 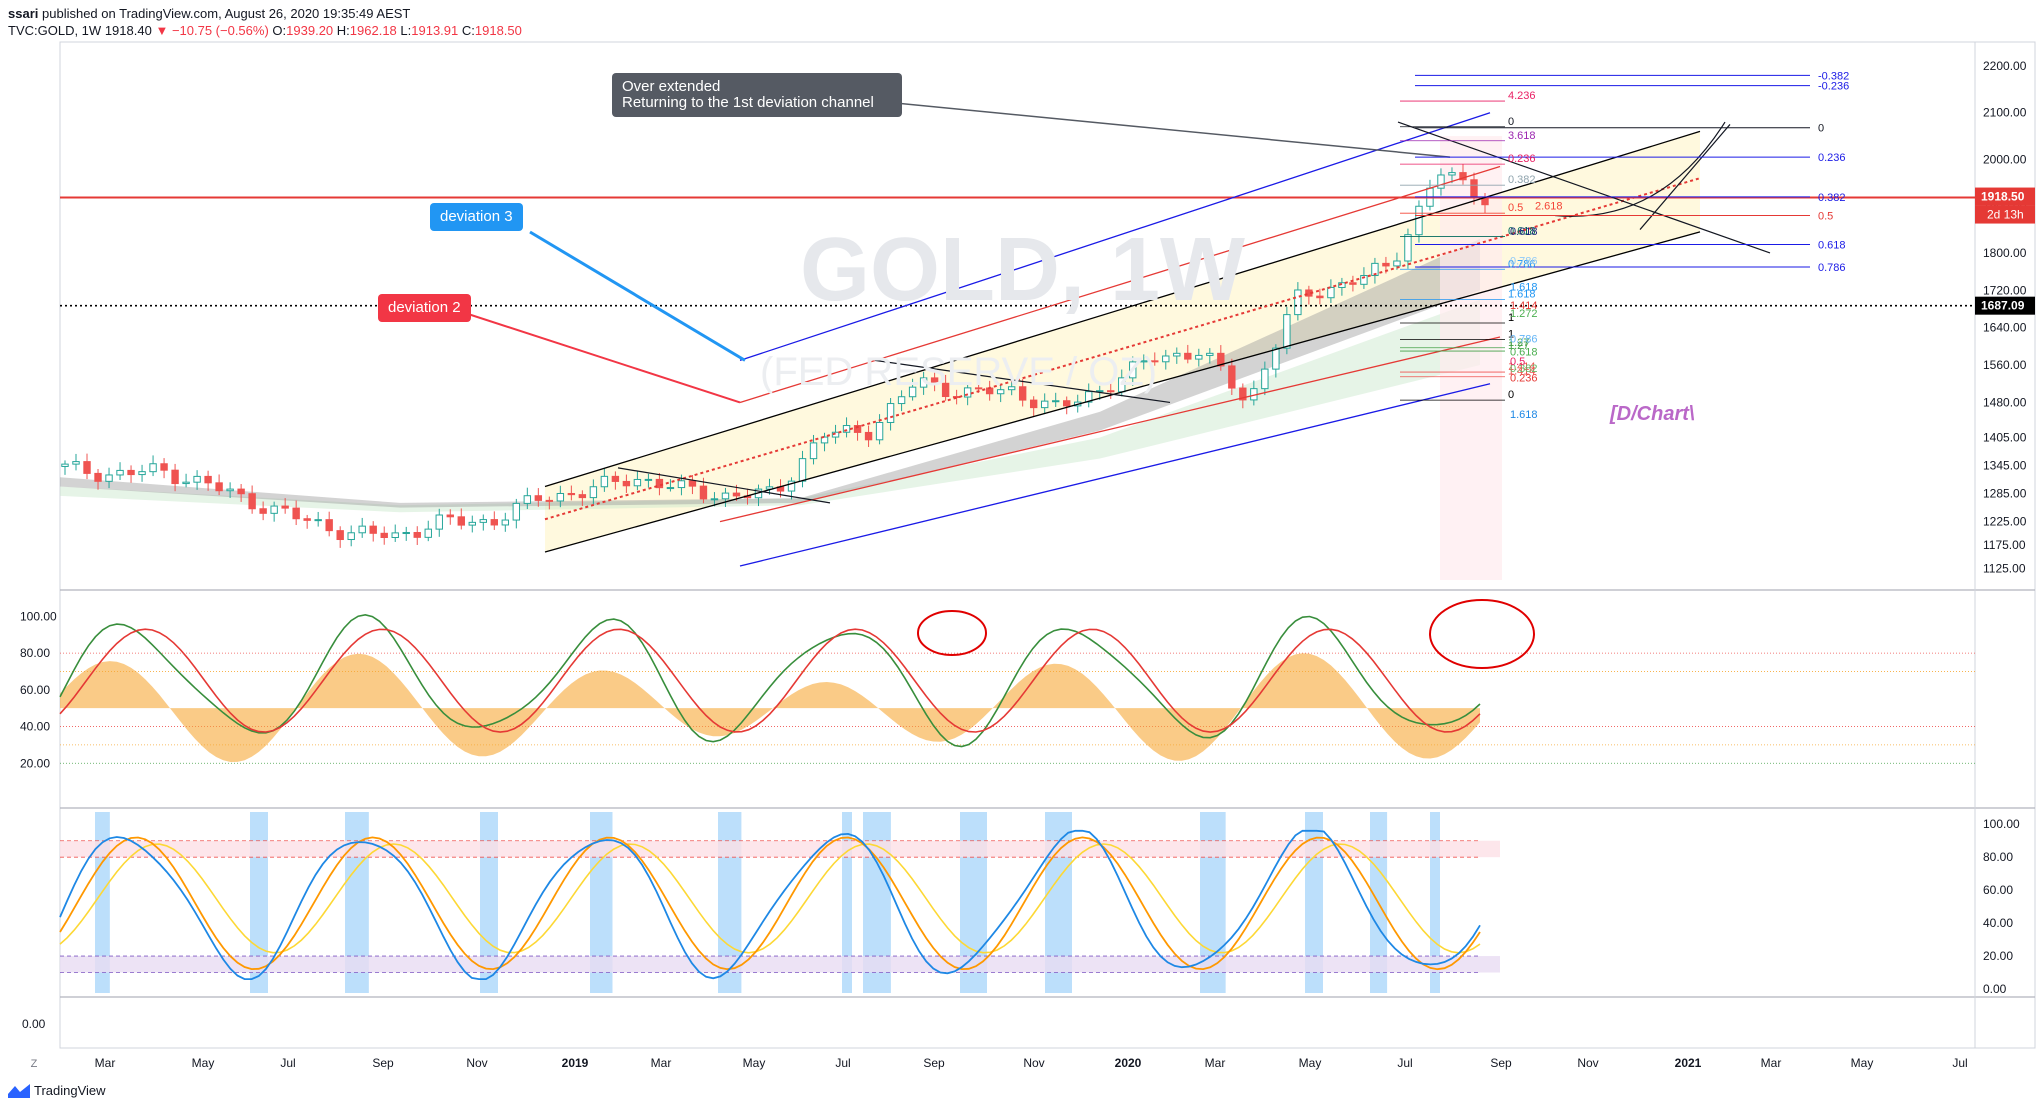 What do you see at coordinates (1511, 334) in the screenshot?
I see `fib-left-label: 1` at bounding box center [1511, 334].